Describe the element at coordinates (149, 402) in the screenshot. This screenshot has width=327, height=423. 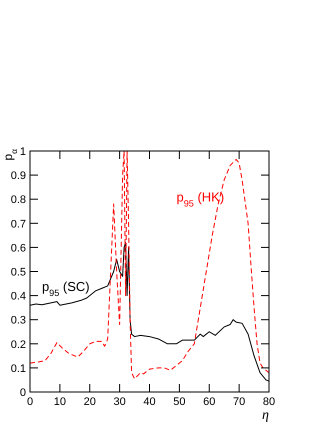
I see `x-tick-label: 40` at that location.